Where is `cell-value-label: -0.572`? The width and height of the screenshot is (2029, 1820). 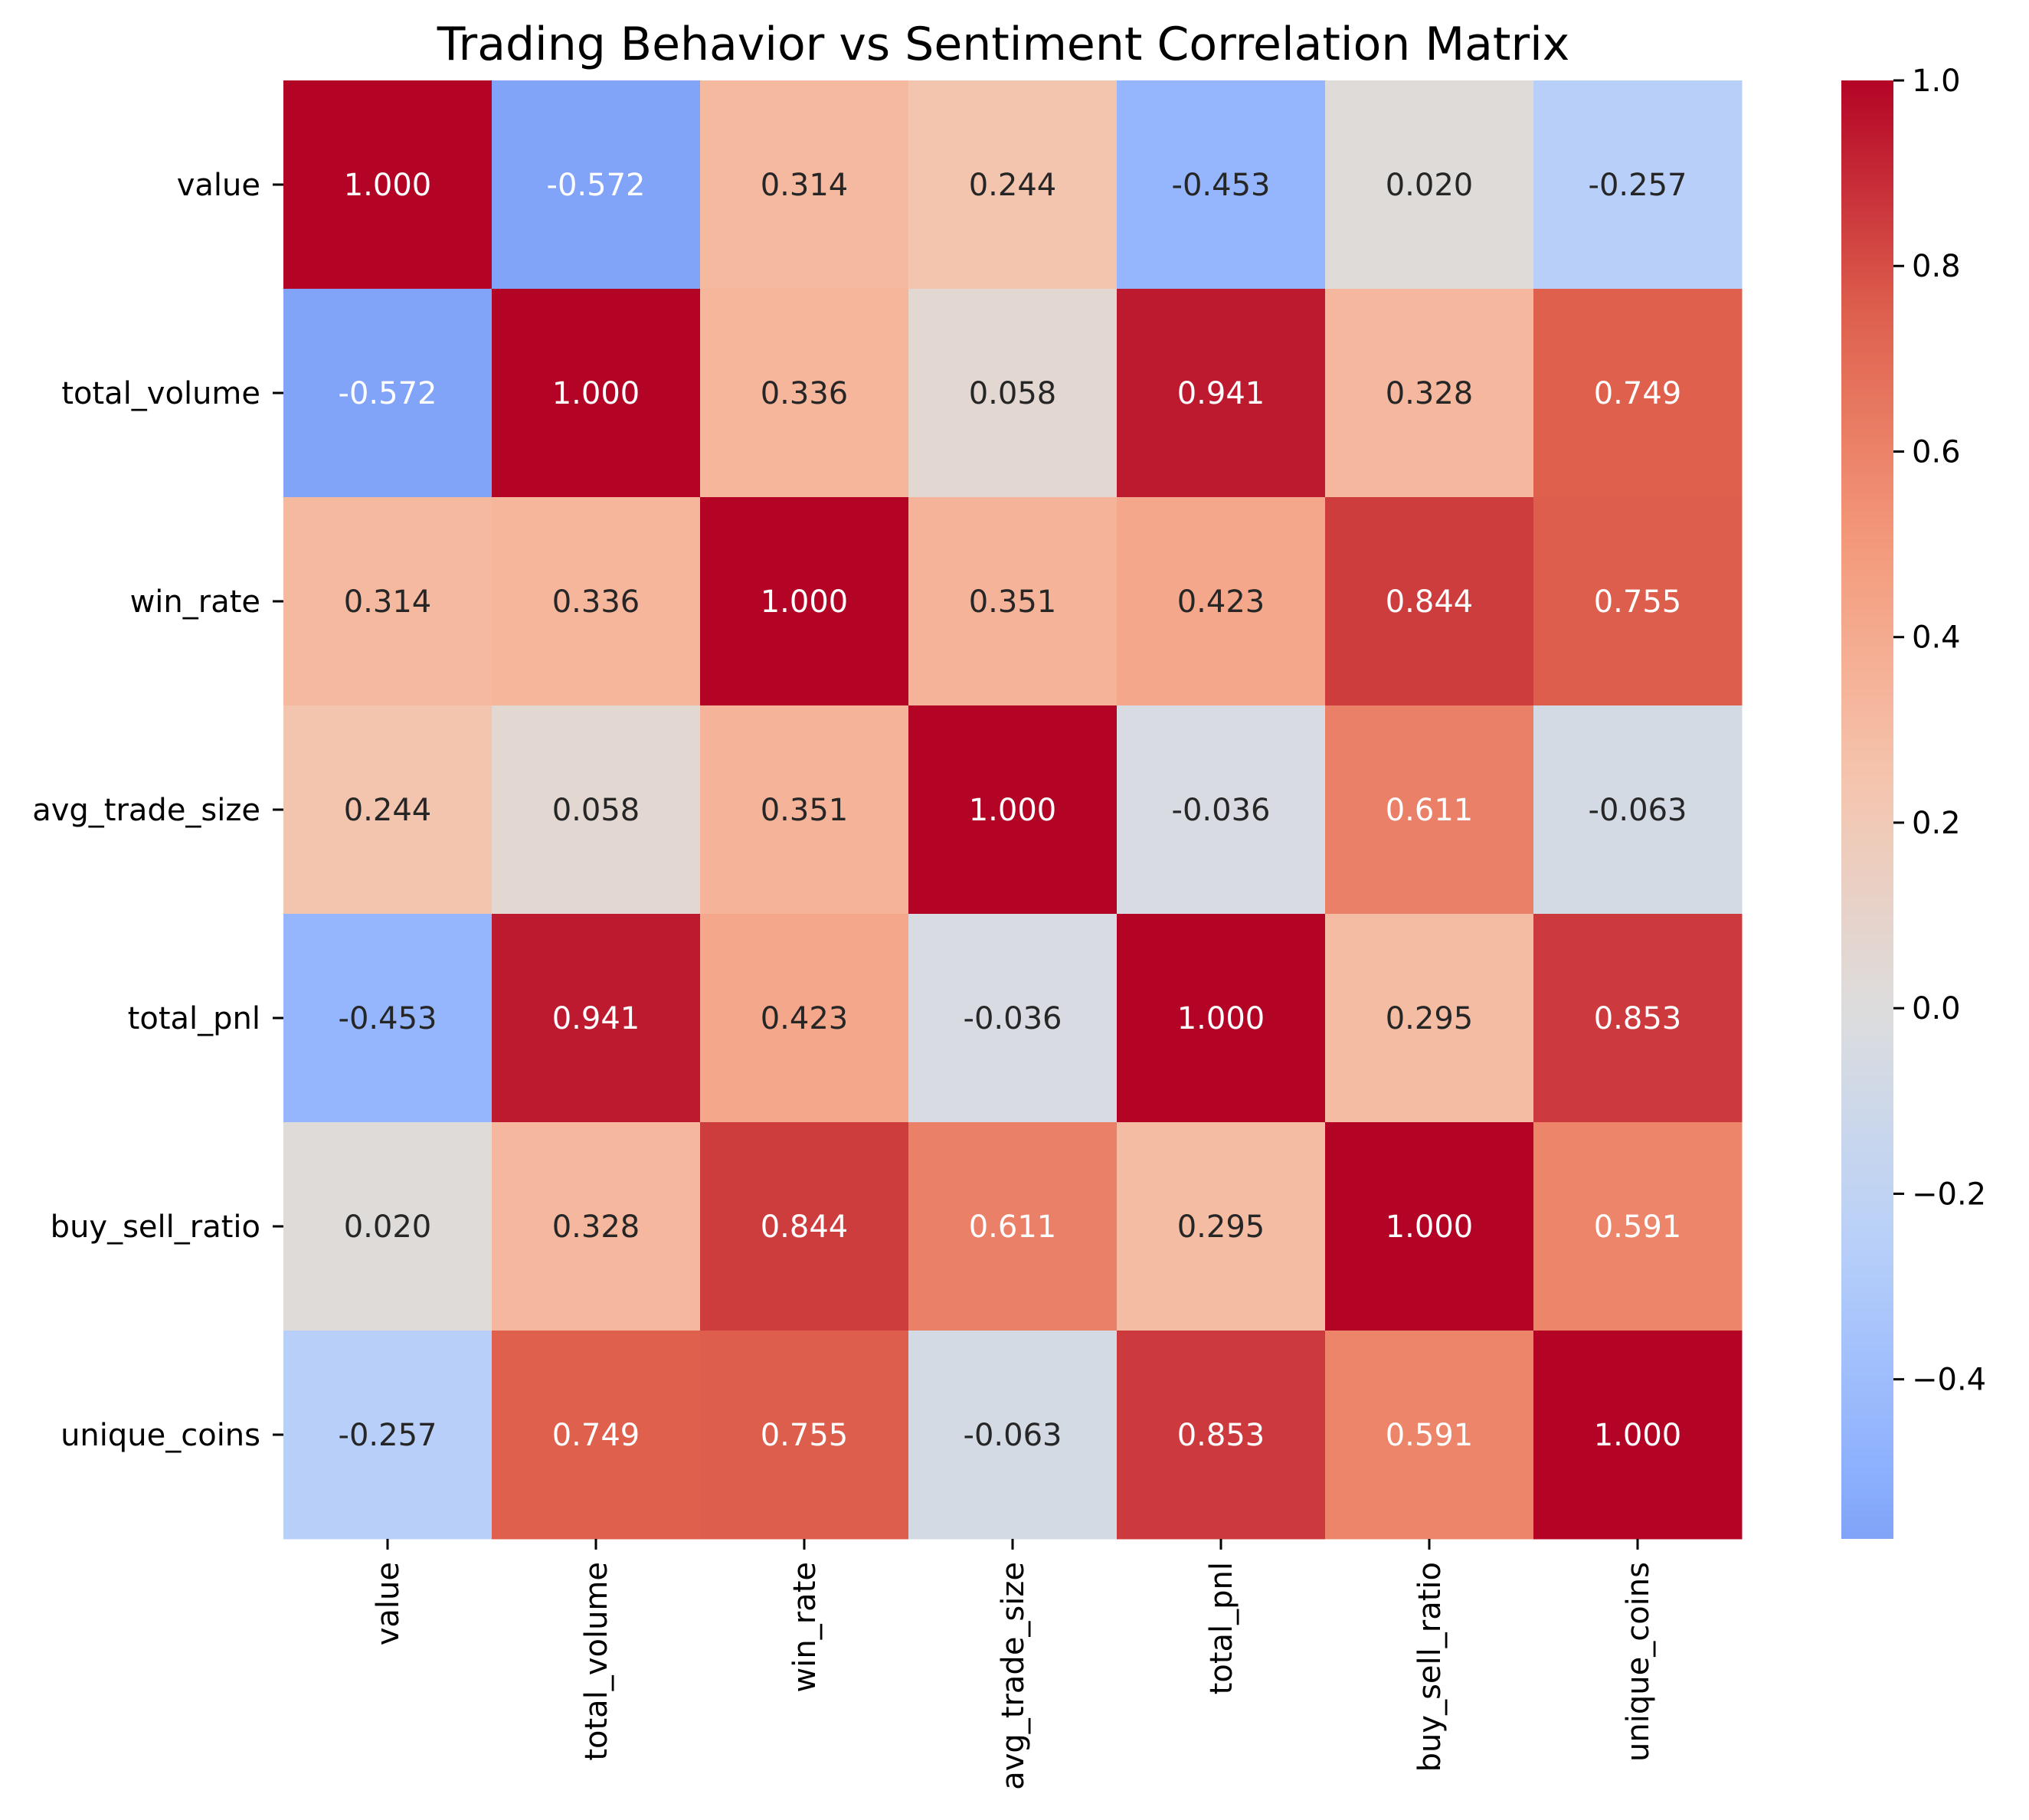 cell-value-label: -0.572 is located at coordinates (596, 185).